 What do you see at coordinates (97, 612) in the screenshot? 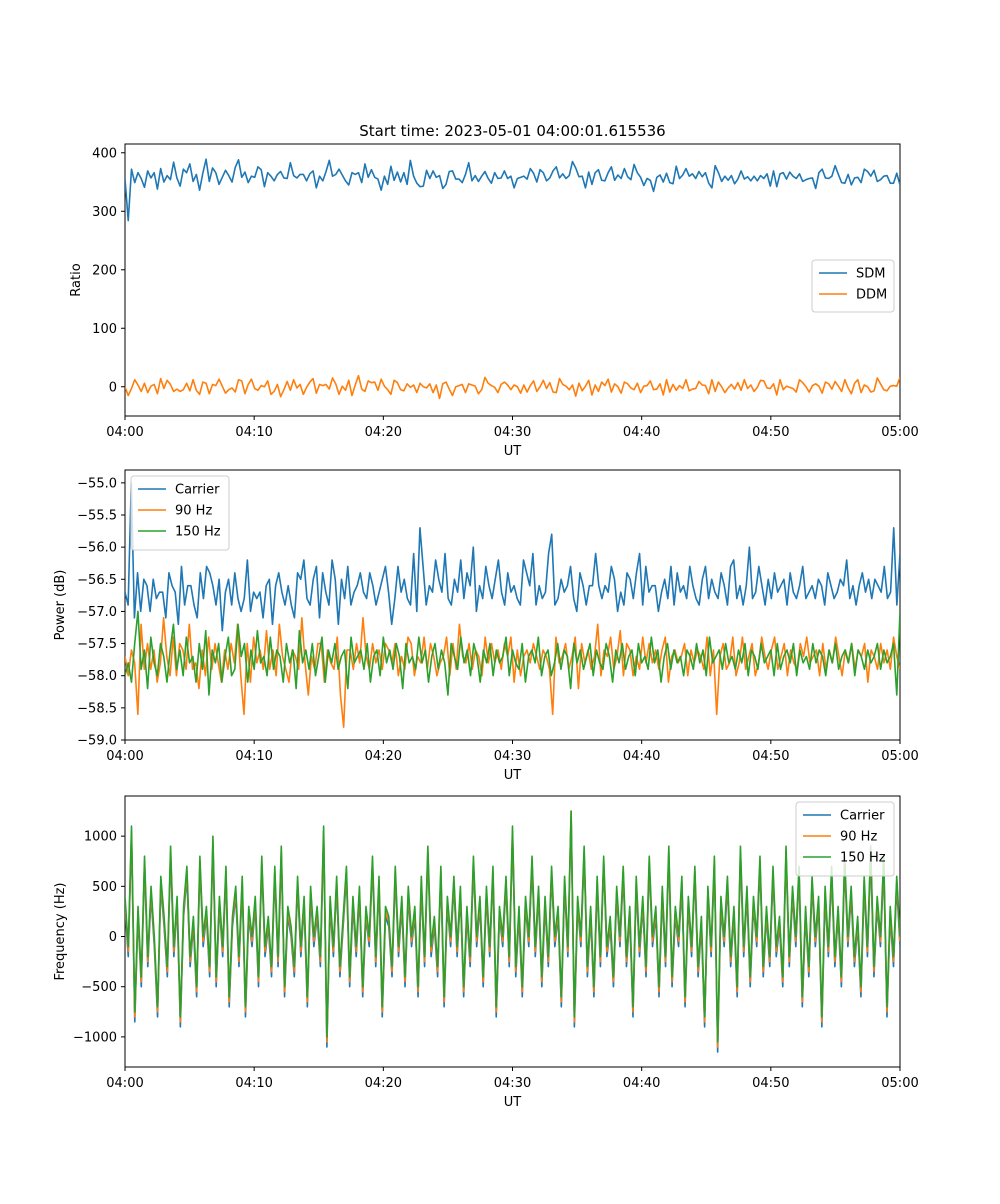
I see `y-tick-label: −57.0` at bounding box center [97, 612].